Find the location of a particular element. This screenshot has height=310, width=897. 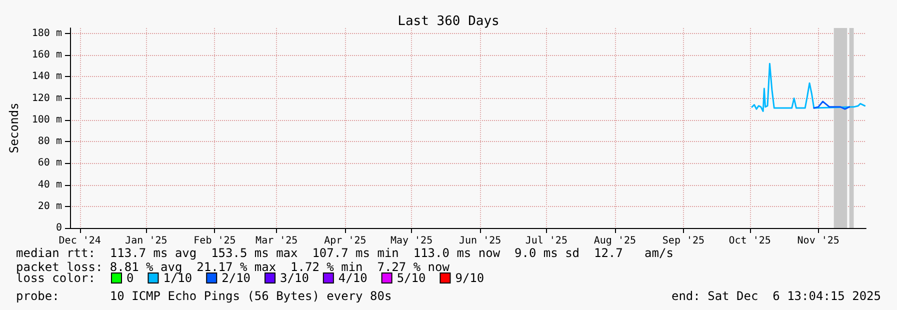

x-tick-label: Feb '25 is located at coordinates (215, 241).